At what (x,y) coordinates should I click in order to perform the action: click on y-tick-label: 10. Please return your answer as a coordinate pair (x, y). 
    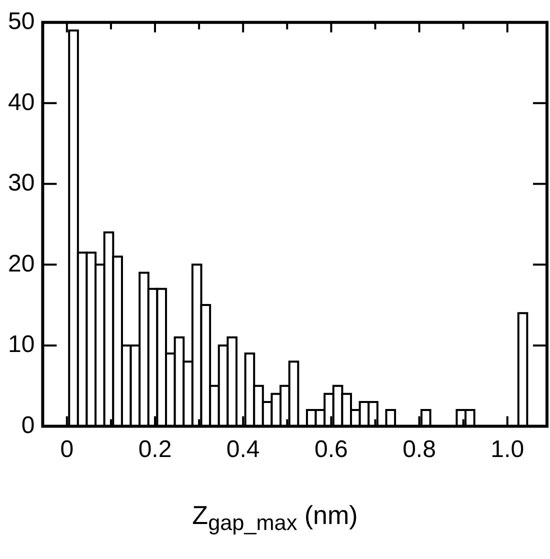
    Looking at the image, I should click on (21, 344).